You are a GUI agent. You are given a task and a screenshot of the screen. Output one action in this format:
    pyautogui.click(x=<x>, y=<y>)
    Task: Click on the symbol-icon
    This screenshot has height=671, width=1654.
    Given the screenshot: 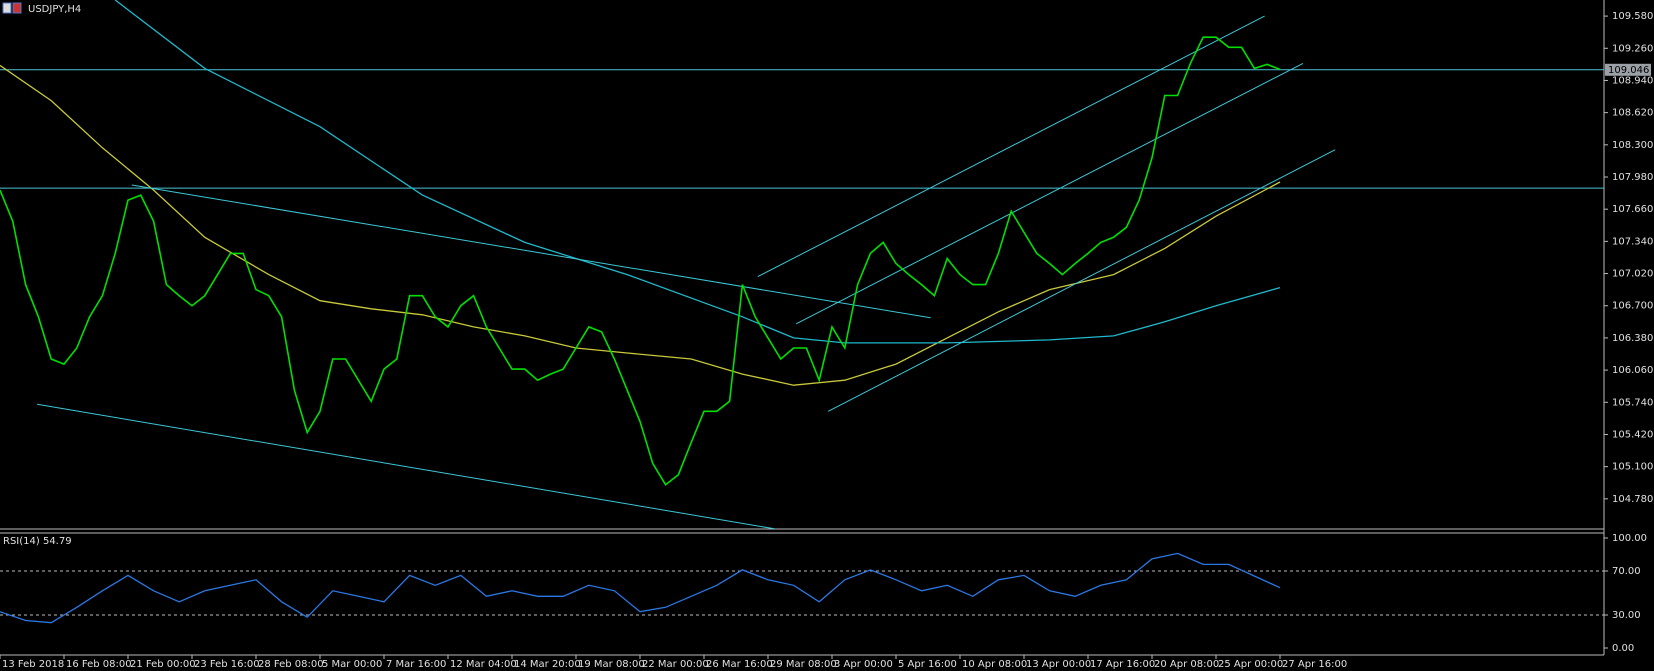 What is the action you would take?
    pyautogui.click(x=12, y=8)
    